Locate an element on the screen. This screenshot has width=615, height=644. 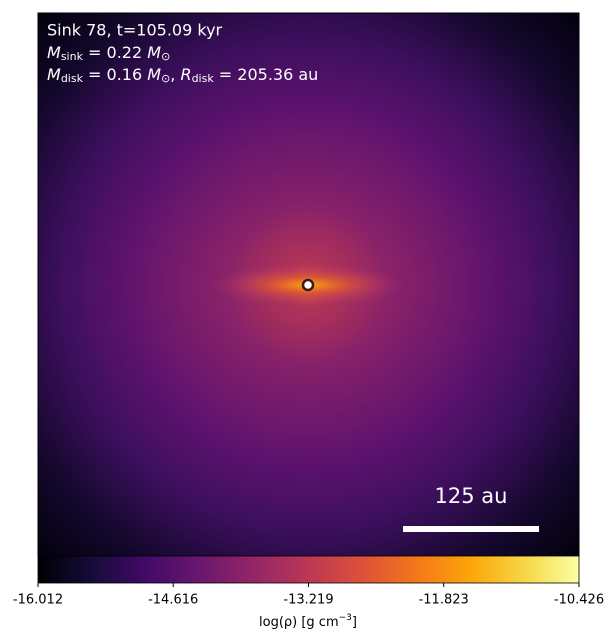
sink-marker is located at coordinates (308, 285).